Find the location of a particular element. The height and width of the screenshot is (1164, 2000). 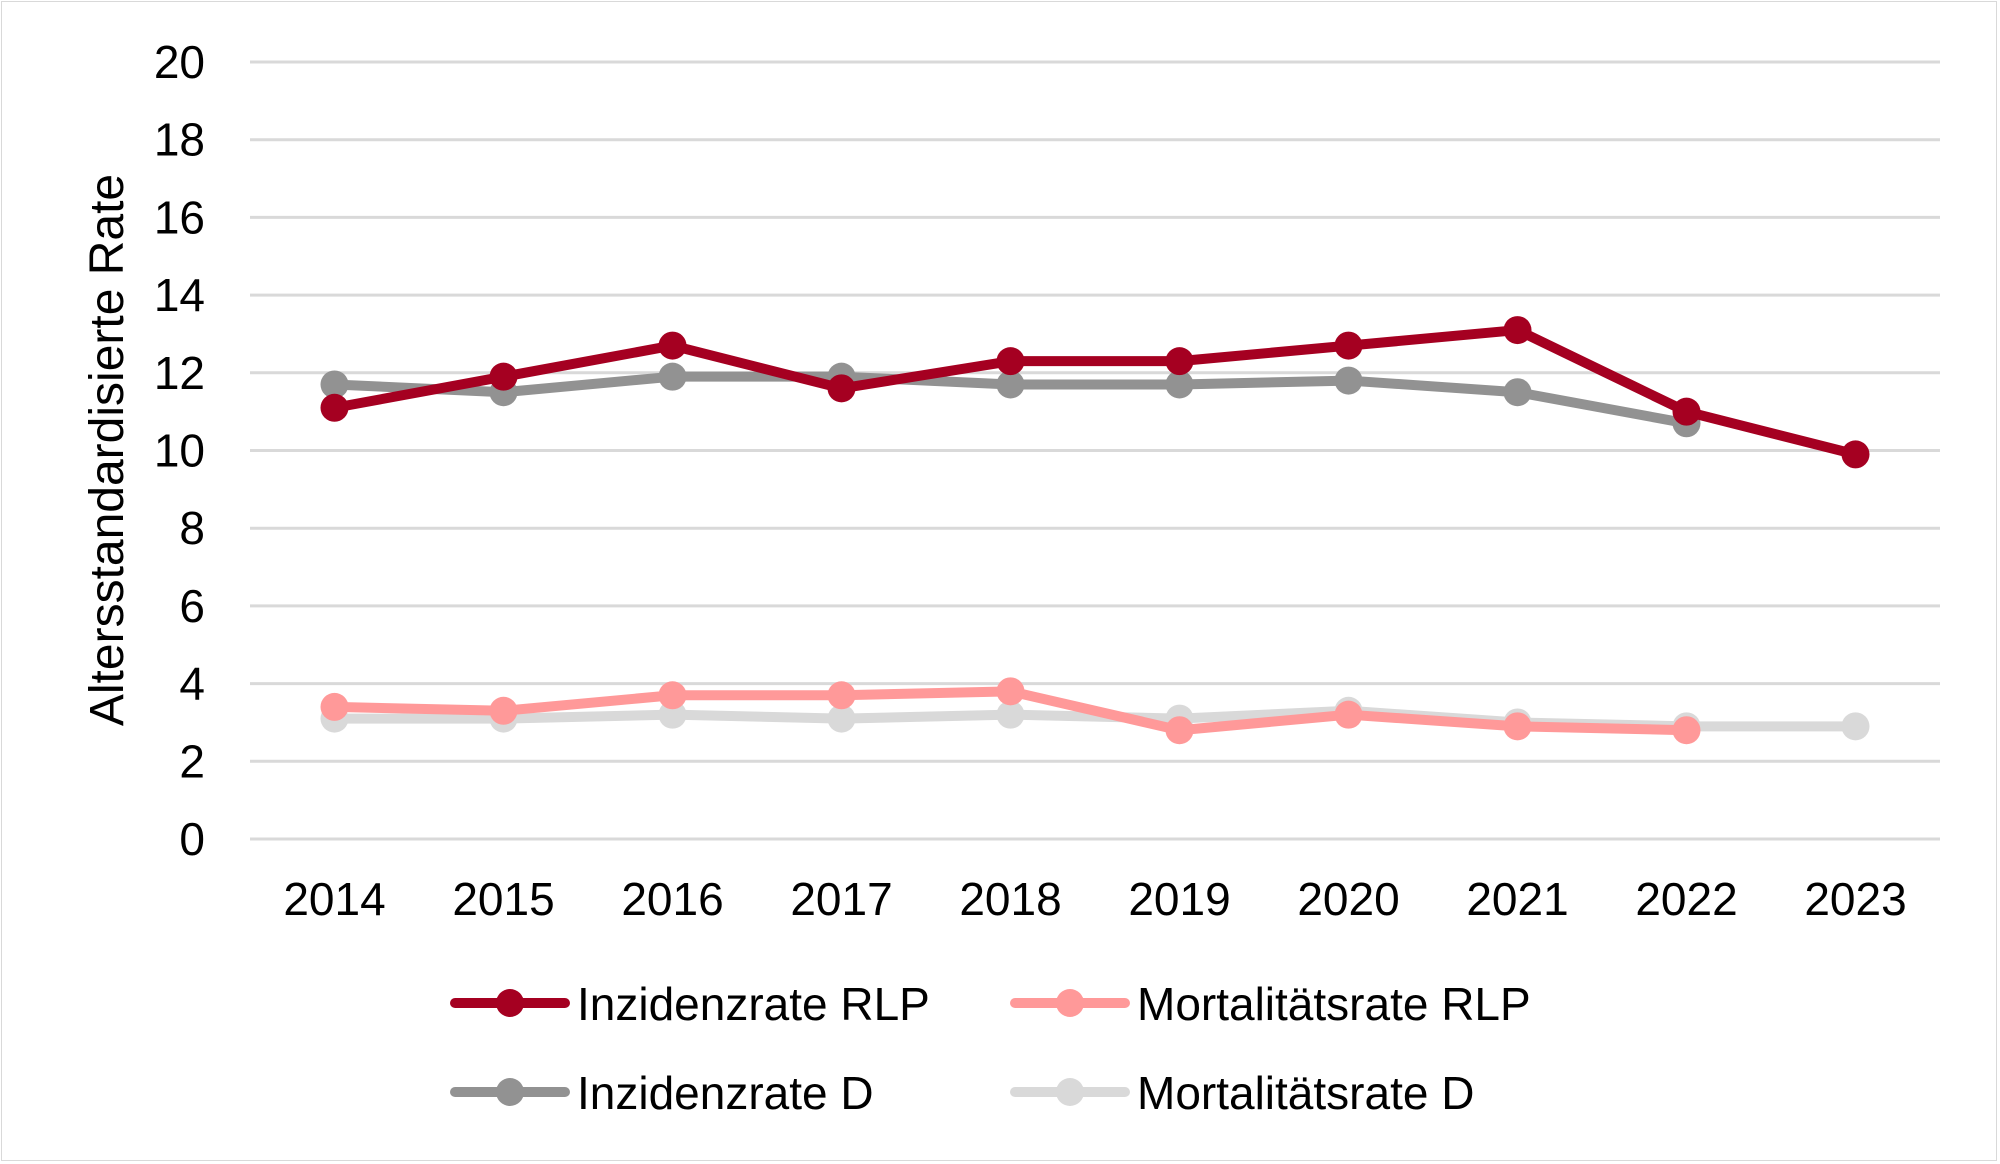

y-tick-label: 4 is located at coordinates (192, 684).